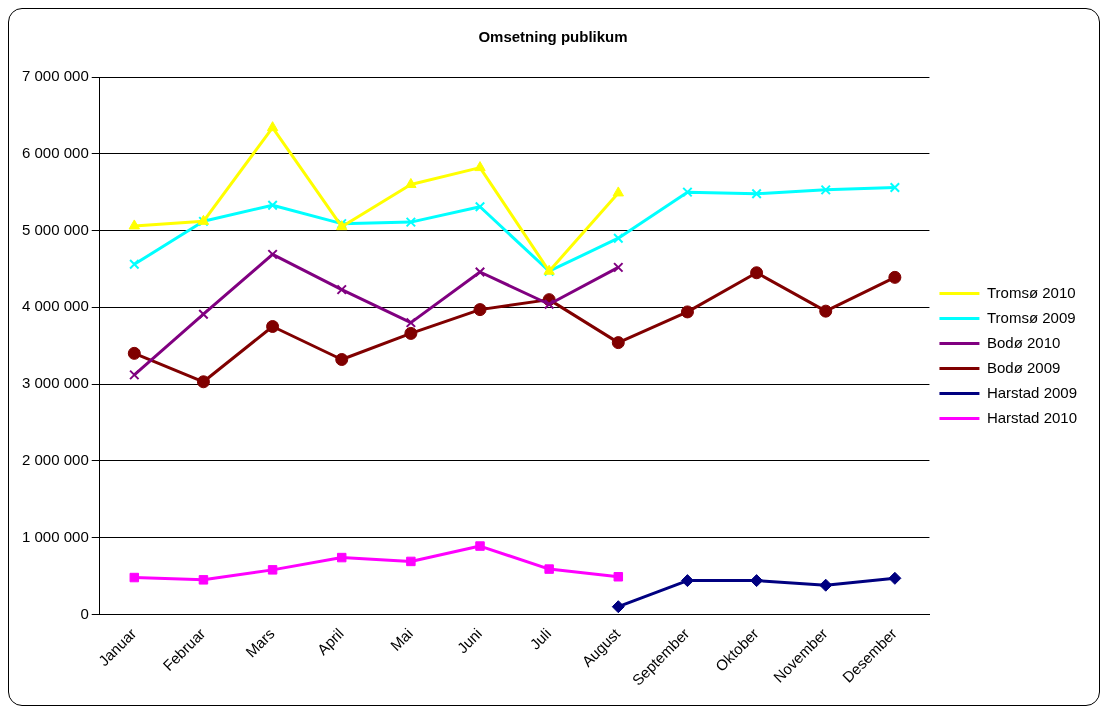  Describe the element at coordinates (469, 640) in the screenshot. I see `x-tick-label: Juni` at that location.